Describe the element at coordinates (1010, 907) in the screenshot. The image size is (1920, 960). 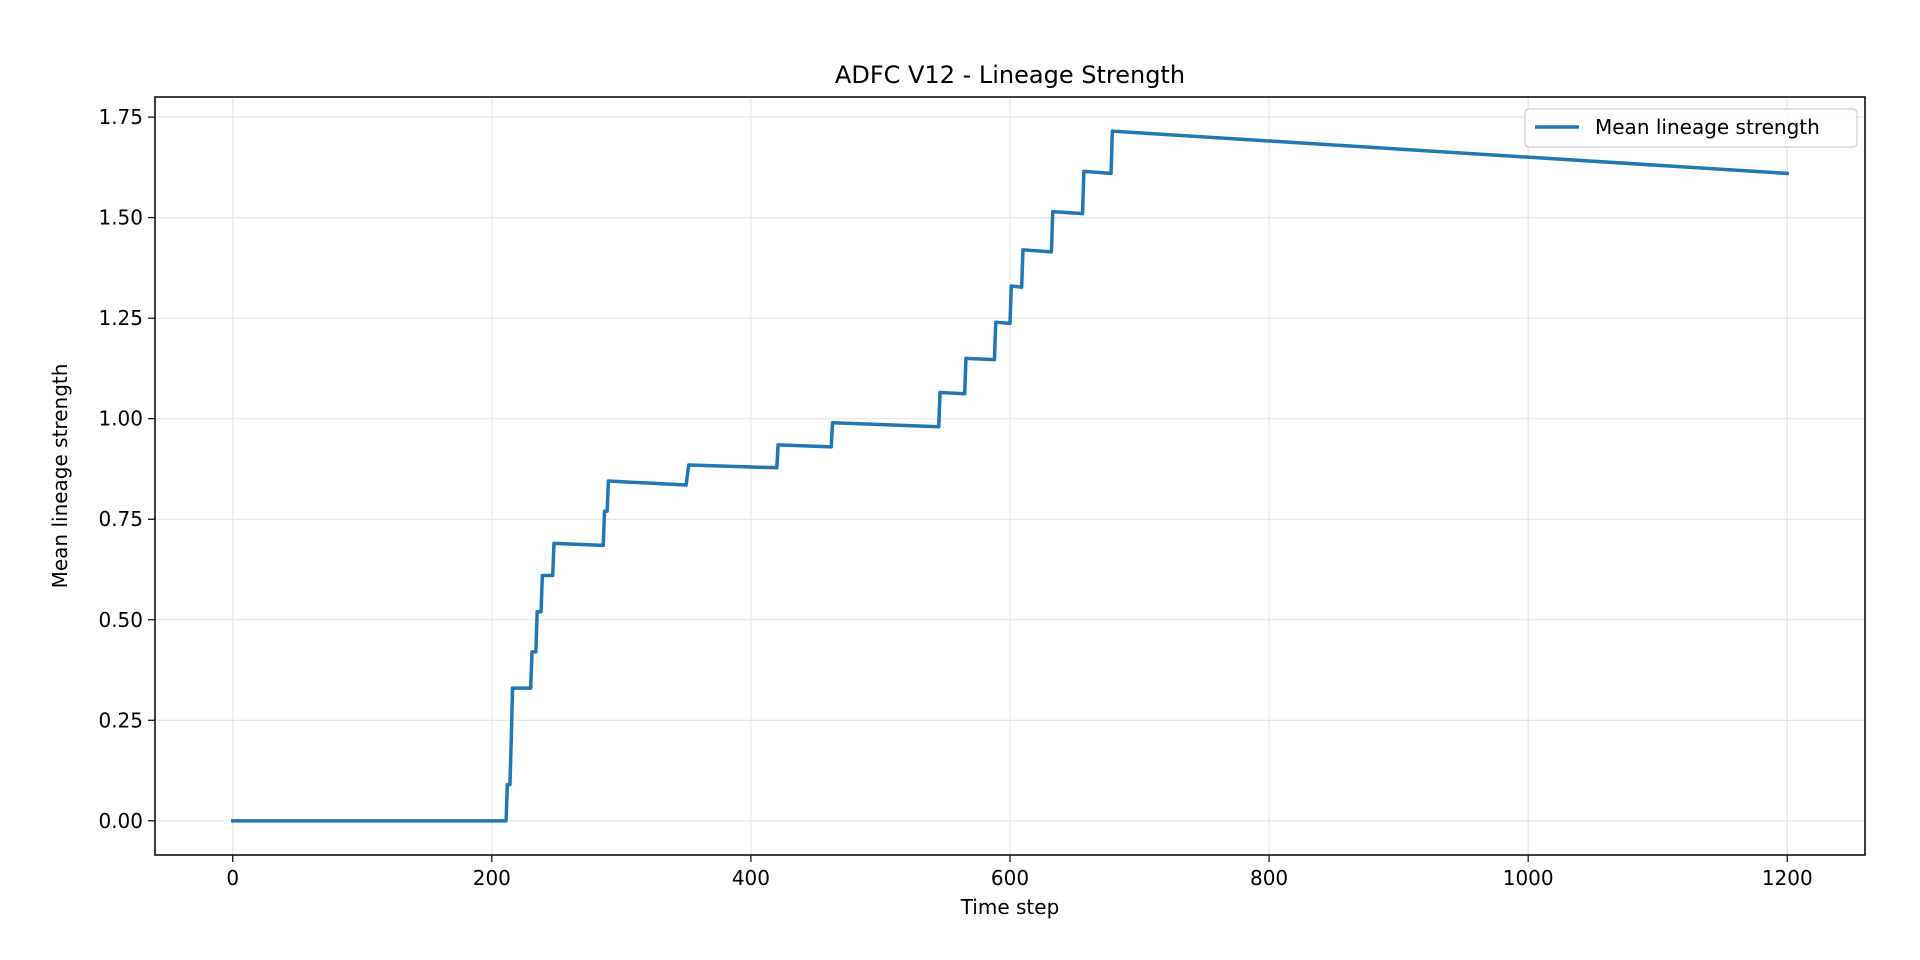
I see `x-axis-title: Time step` at that location.